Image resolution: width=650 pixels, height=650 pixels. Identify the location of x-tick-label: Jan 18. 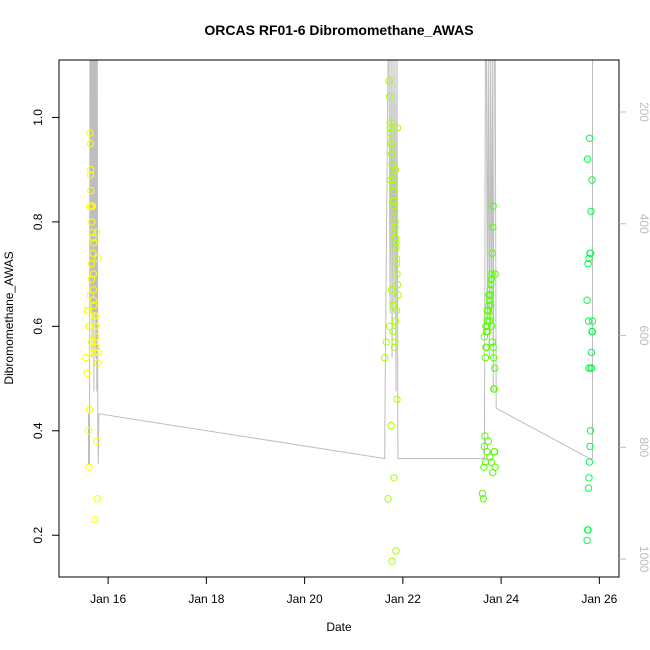
(206, 599).